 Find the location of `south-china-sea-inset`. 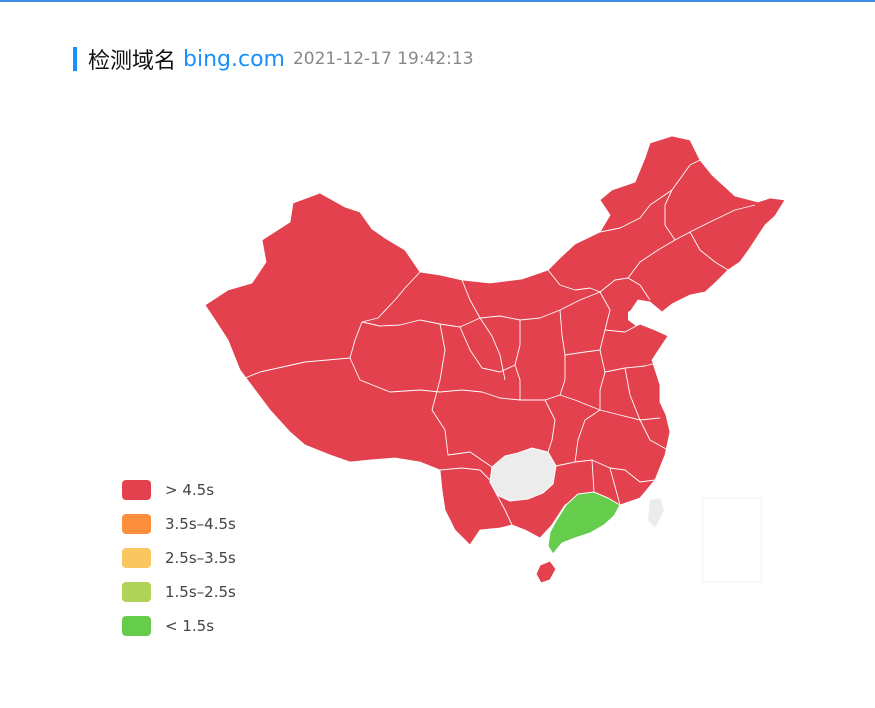

south-china-sea-inset is located at coordinates (732, 540).